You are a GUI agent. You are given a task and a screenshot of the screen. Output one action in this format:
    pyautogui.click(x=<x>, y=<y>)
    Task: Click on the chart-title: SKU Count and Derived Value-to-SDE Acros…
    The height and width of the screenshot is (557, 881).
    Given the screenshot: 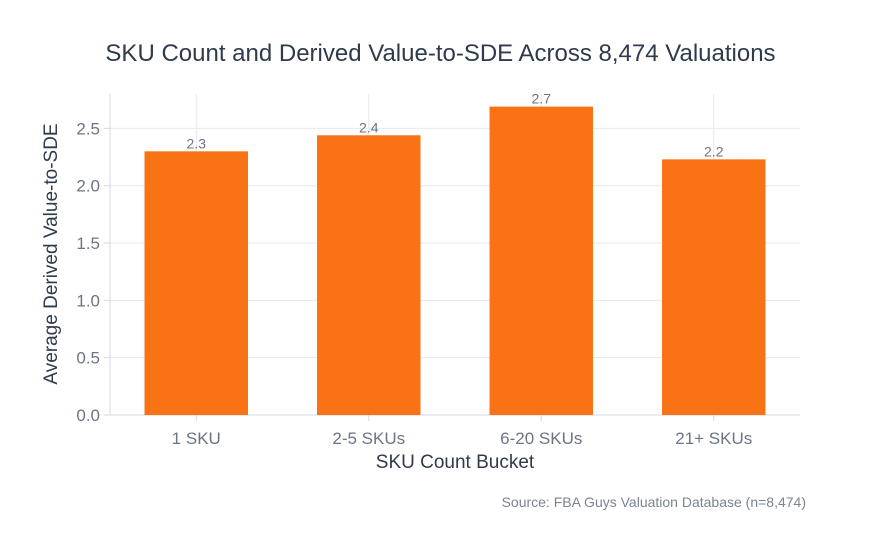 What is the action you would take?
    pyautogui.click(x=440, y=53)
    